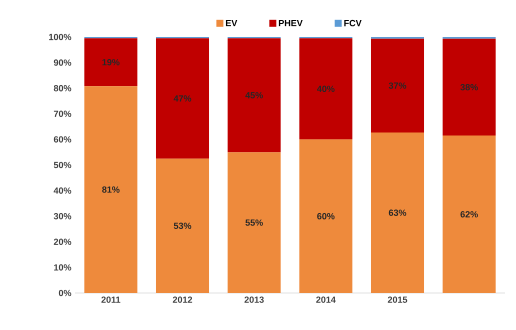 The image size is (516, 330). What do you see at coordinates (63, 88) in the screenshot?
I see `y-tick-label: 80%` at bounding box center [63, 88].